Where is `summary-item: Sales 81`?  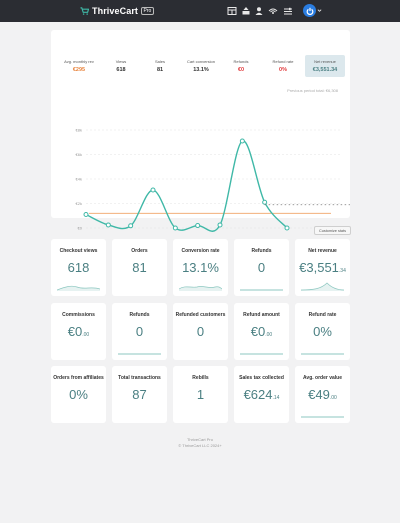 summary-item: Sales 81 is located at coordinates (160, 66).